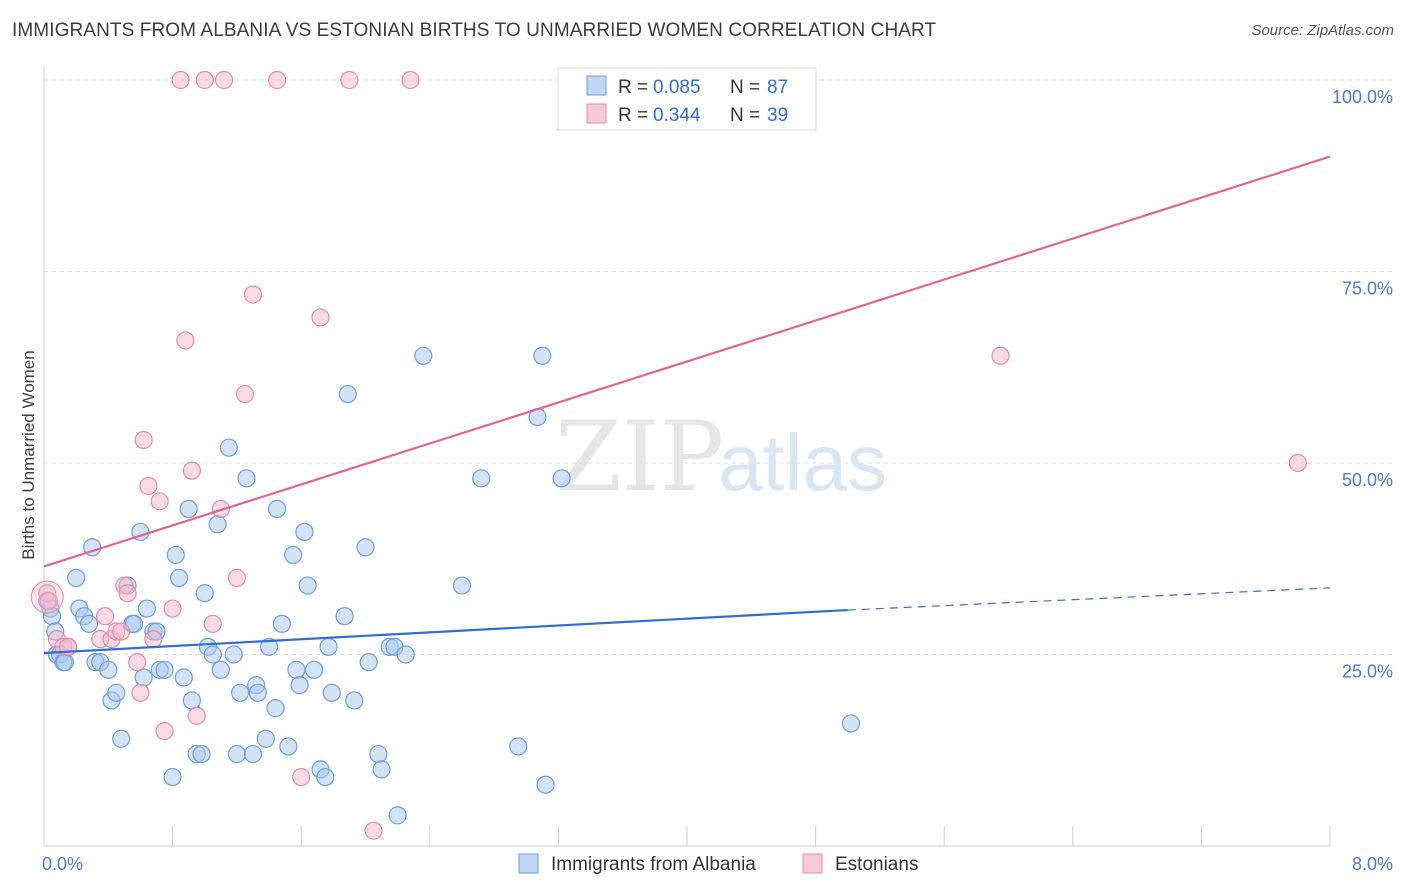 Image resolution: width=1406 pixels, height=892 pixels. Describe the element at coordinates (777, 115) in the screenshot. I see `legend-n-value: 39` at that location.